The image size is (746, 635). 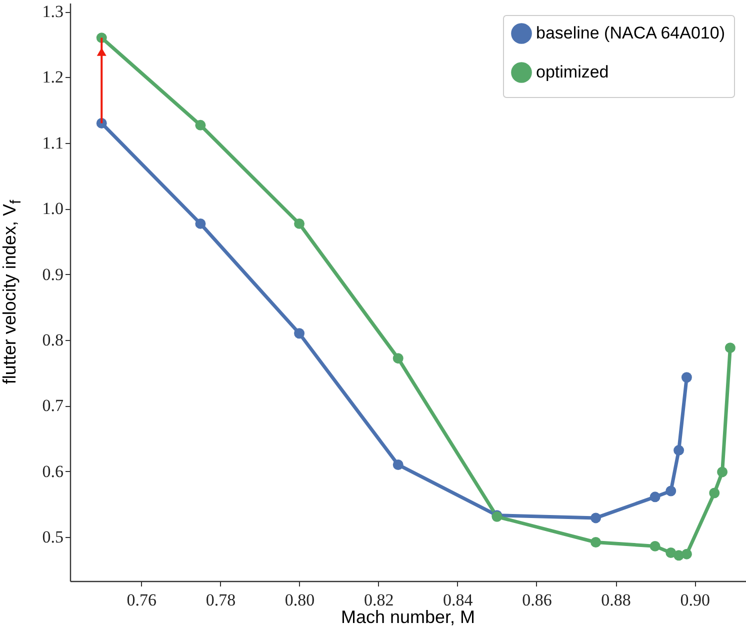 What do you see at coordinates (53, 471) in the screenshot?
I see `y-tick-label: 0.6` at bounding box center [53, 471].